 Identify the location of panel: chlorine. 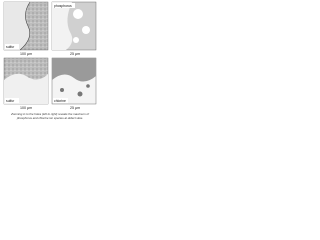
(74, 81).